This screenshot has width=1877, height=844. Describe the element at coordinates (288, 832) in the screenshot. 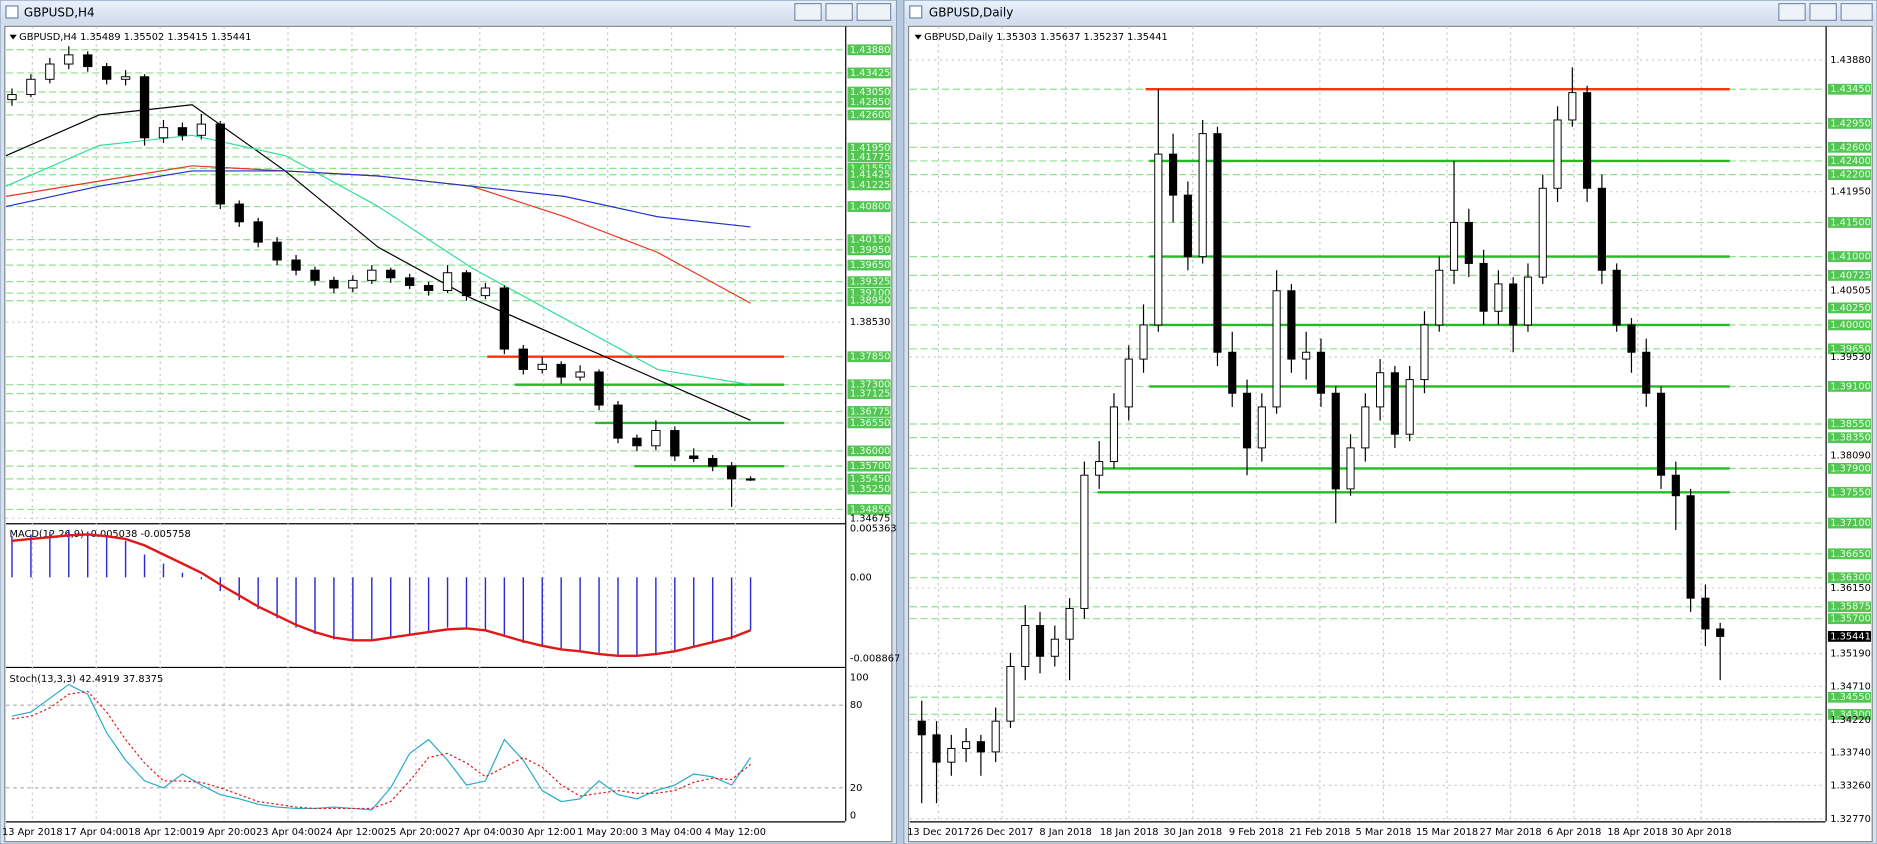

I see `time-label: 23 Apr 04:00` at that location.